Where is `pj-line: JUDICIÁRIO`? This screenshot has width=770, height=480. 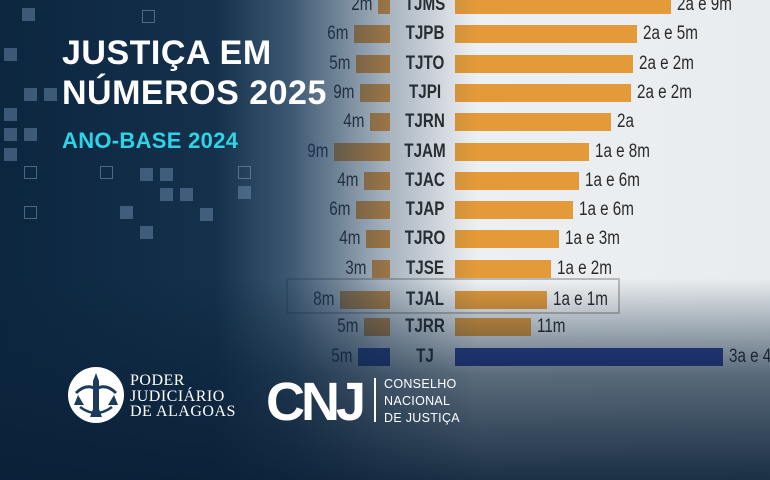 pj-line: JUDICIÁRIO is located at coordinates (177, 396).